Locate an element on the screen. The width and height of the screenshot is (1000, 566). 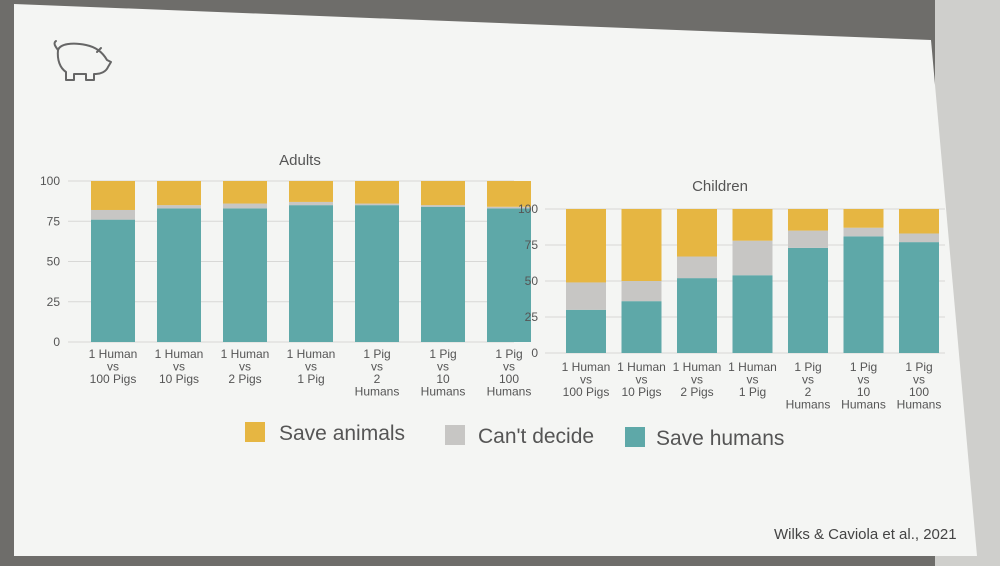
legend: Save animals Can't decide Save humans is located at coordinates (514, 436).